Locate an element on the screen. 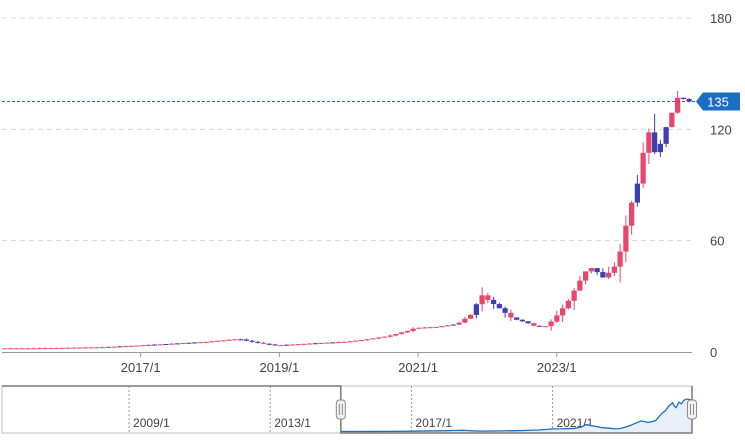 This screenshot has height=440, width=745. navigator-right-handle is located at coordinates (692, 409).